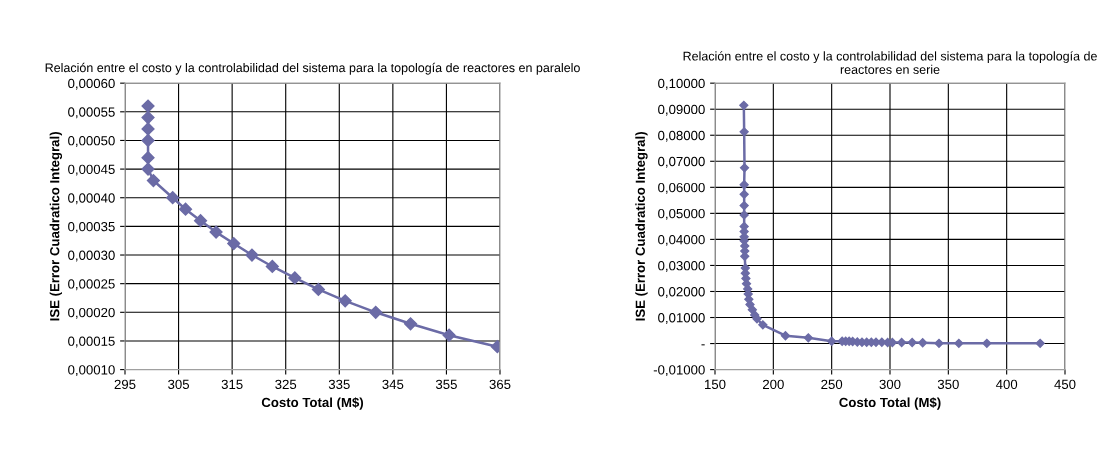 This screenshot has height=462, width=1118. What do you see at coordinates (179, 384) in the screenshot?
I see `x-tick-label: 305` at bounding box center [179, 384].